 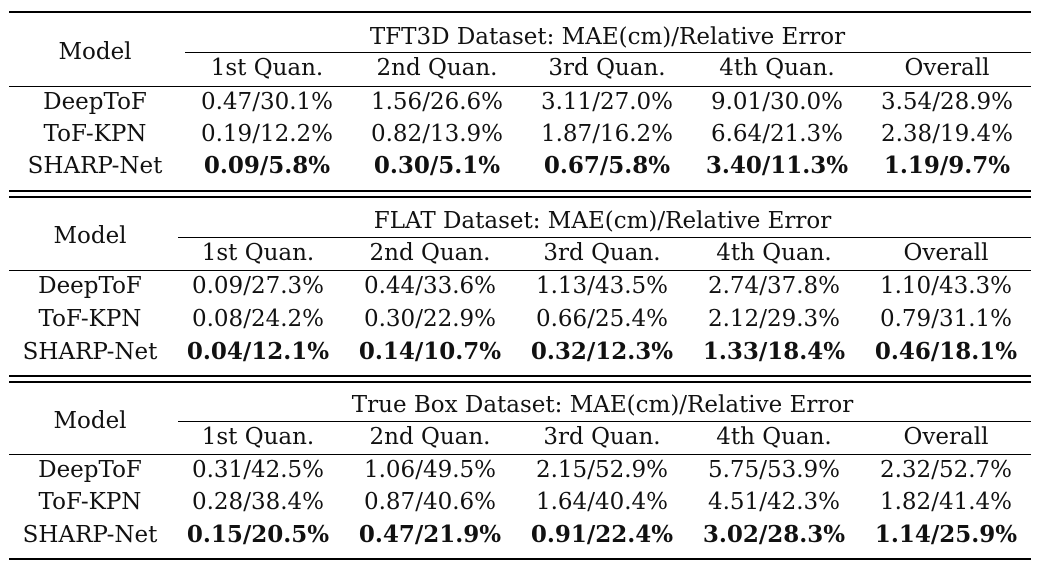 I want to click on table-cell: 1.87/16.2%, so click(x=607, y=134).